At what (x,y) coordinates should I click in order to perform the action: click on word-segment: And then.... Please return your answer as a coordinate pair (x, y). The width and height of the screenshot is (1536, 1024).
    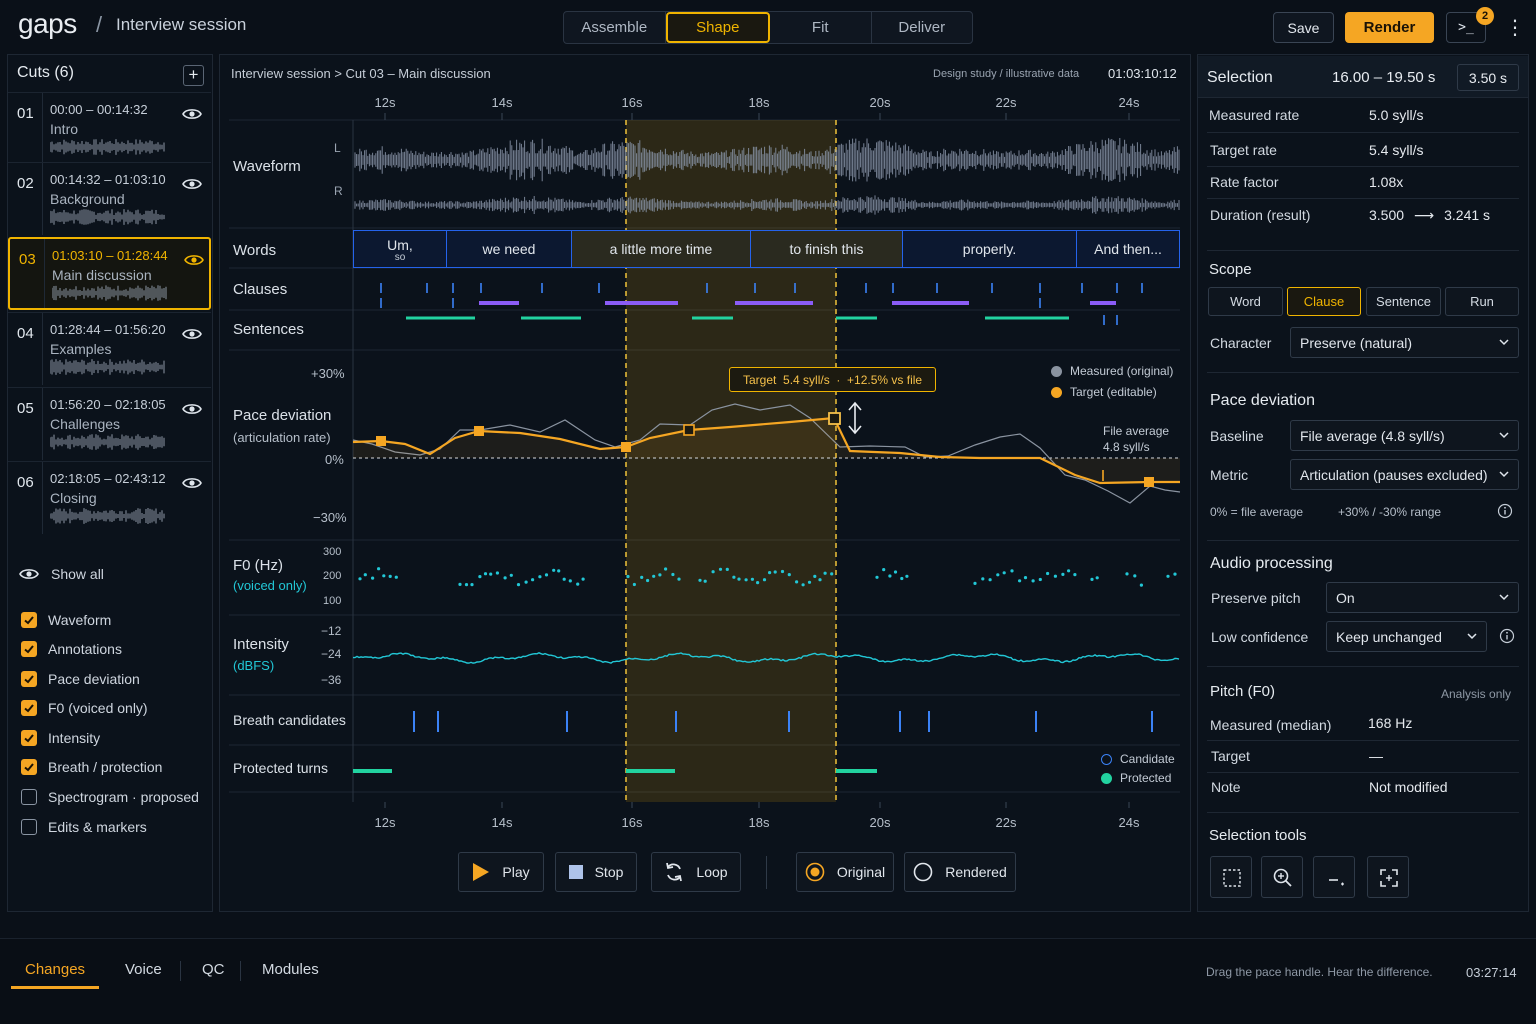
    Looking at the image, I should click on (1128, 249).